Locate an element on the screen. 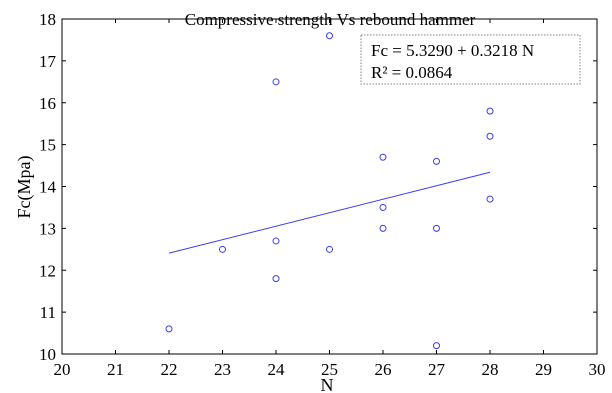  x-tick-label: 20 is located at coordinates (62, 369).